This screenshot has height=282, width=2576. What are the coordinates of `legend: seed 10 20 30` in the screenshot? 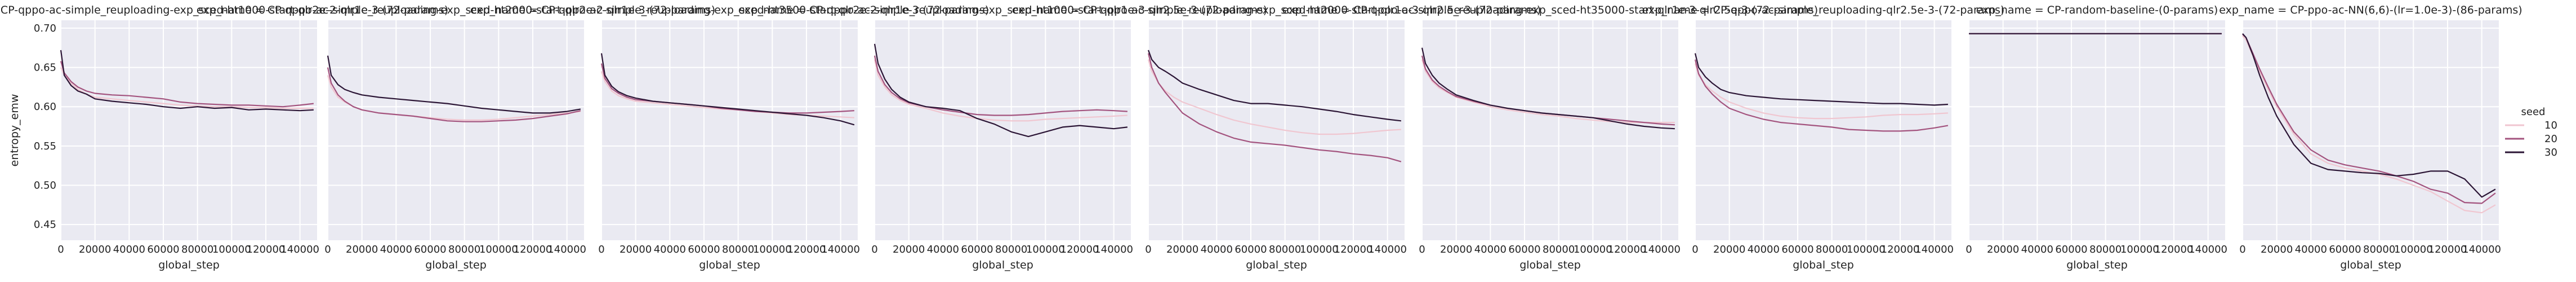 It's located at (2531, 132).